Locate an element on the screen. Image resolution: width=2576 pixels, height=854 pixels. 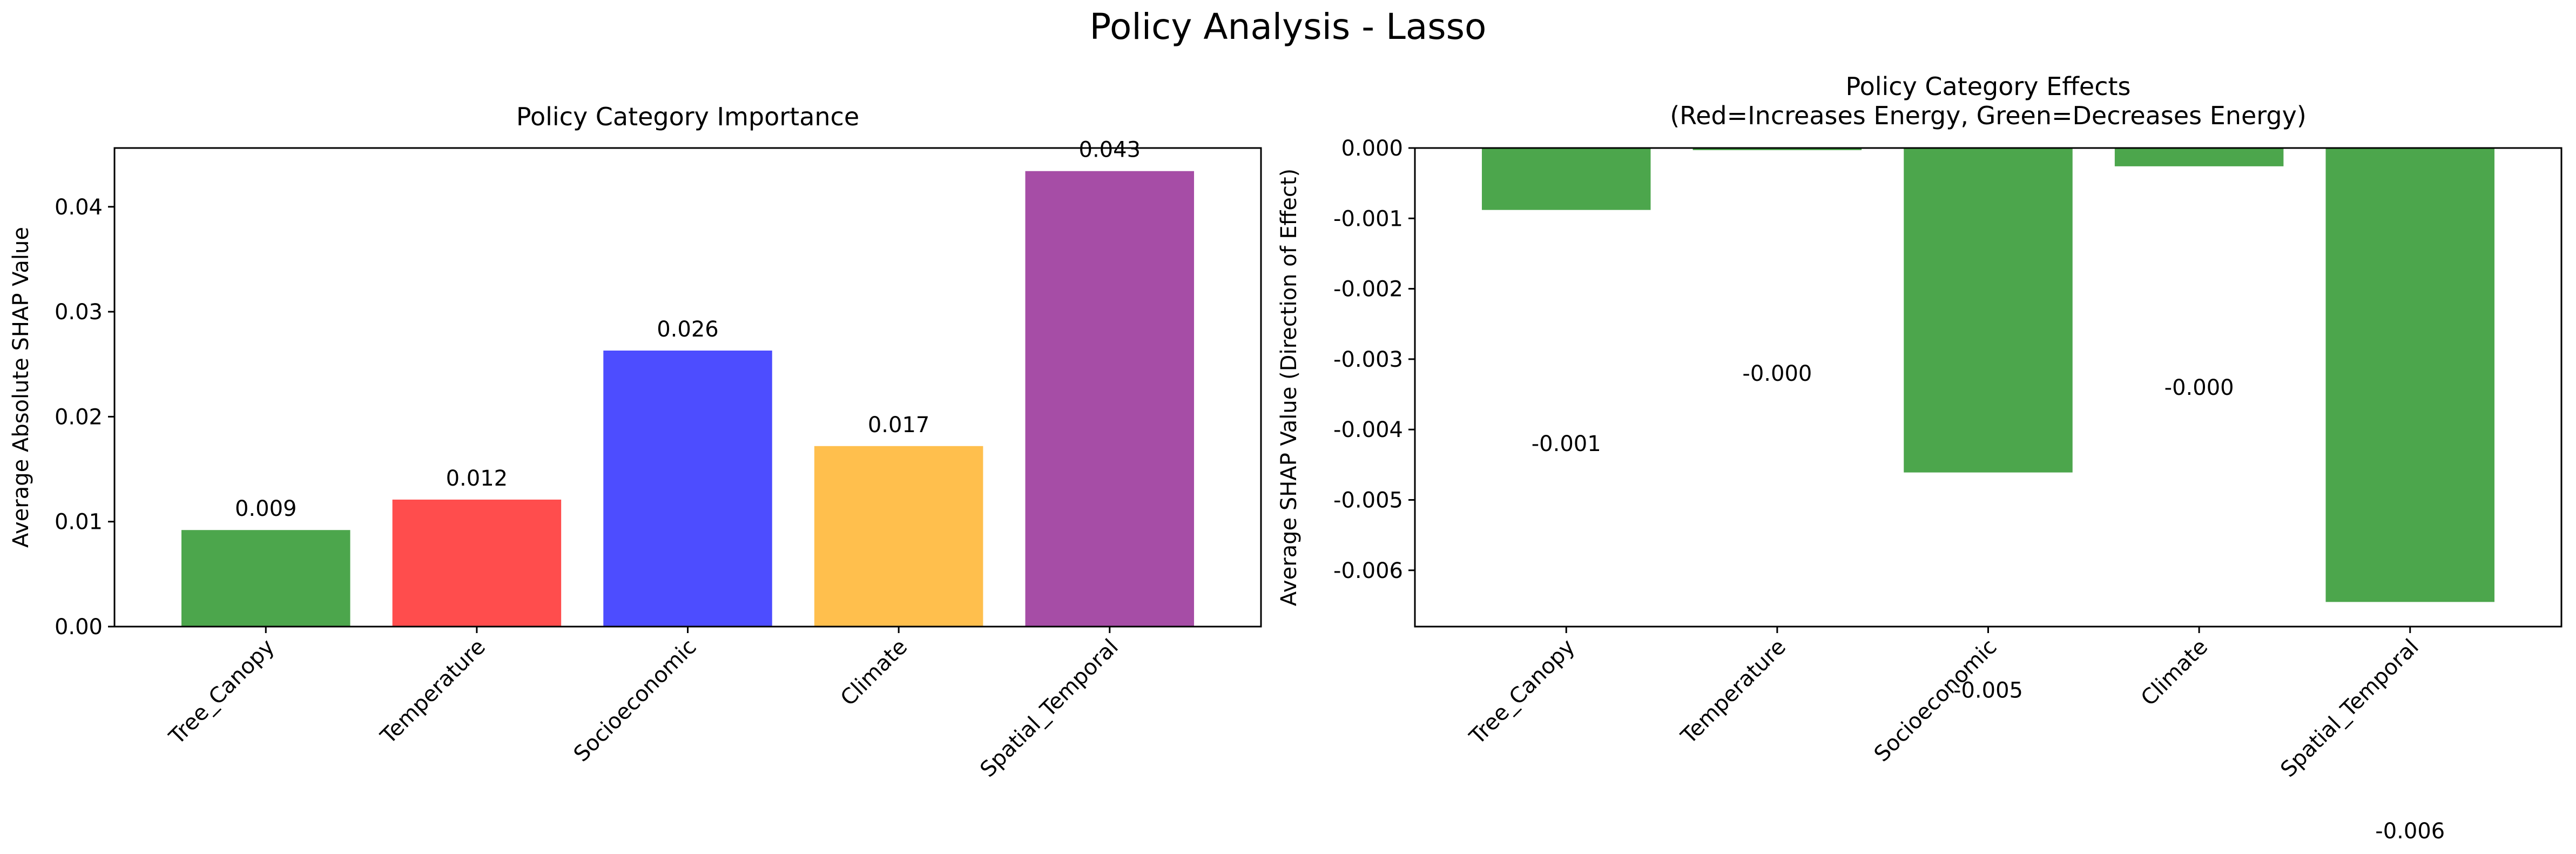
y-tick-label: -0.004 is located at coordinates (1368, 430).